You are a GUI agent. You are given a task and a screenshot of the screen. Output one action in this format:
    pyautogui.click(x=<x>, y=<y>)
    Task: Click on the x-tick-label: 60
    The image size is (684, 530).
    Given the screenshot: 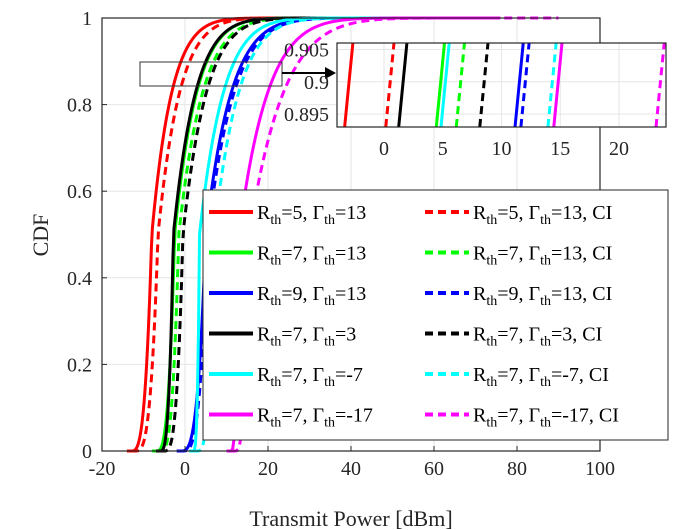 What is the action you would take?
    pyautogui.click(x=434, y=469)
    